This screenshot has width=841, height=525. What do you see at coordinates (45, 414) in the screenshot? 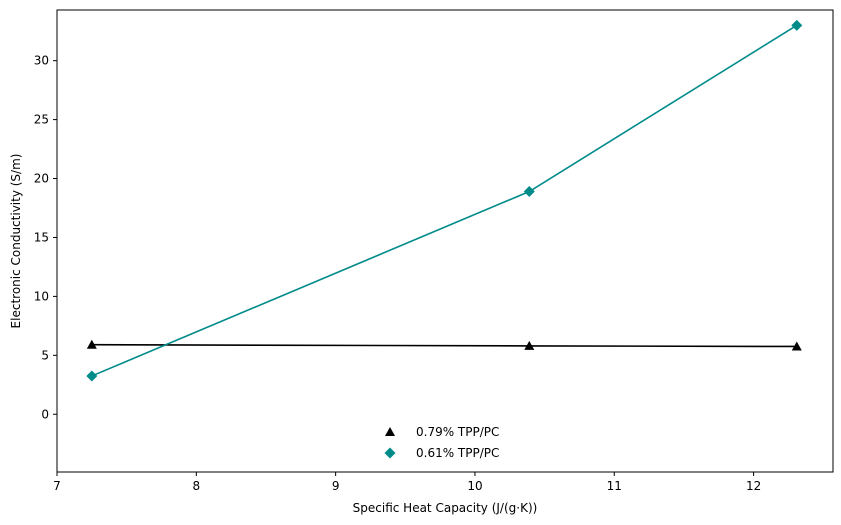
I see `y-tick-label: 0` at bounding box center [45, 414].